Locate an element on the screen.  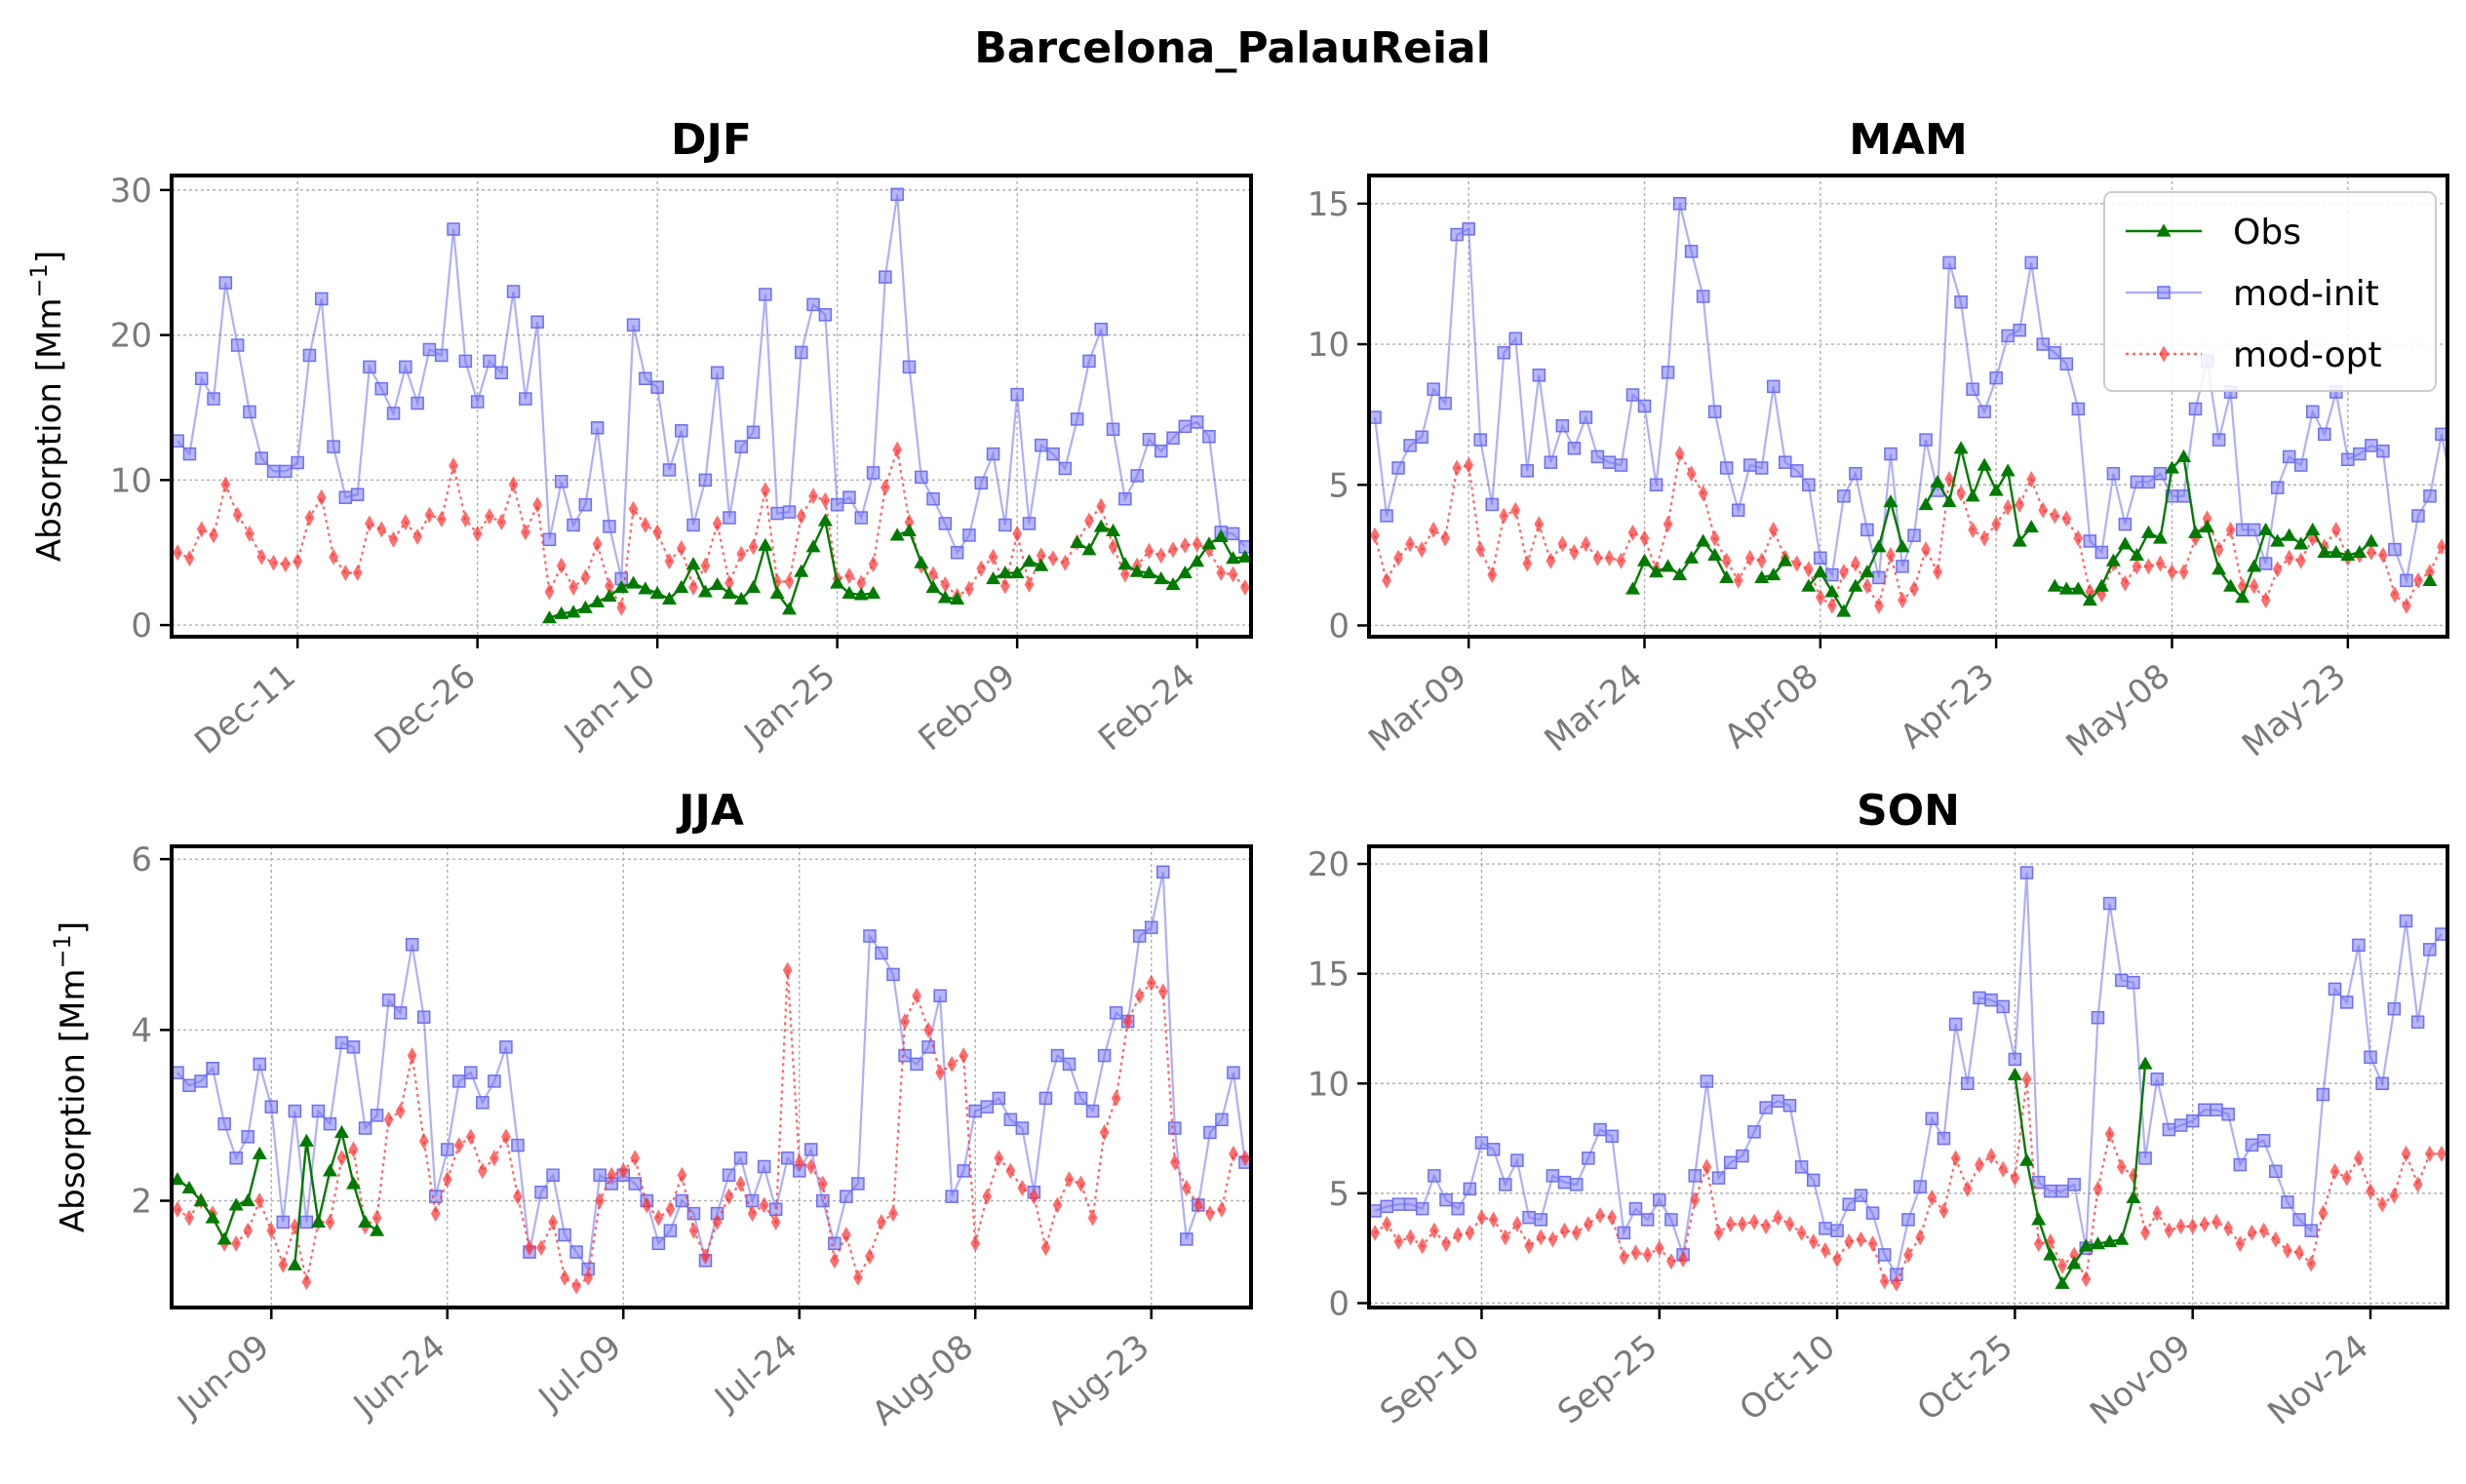
plot-frame is located at coordinates (1908, 406).